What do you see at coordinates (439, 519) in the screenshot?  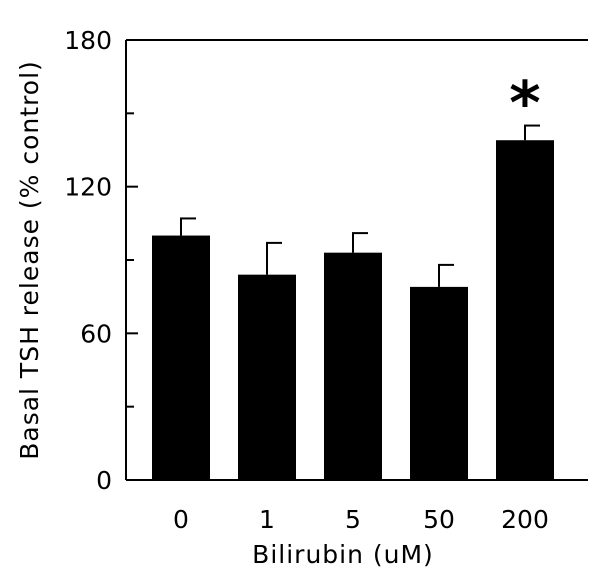 I see `x-tick-label-50: 50` at bounding box center [439, 519].